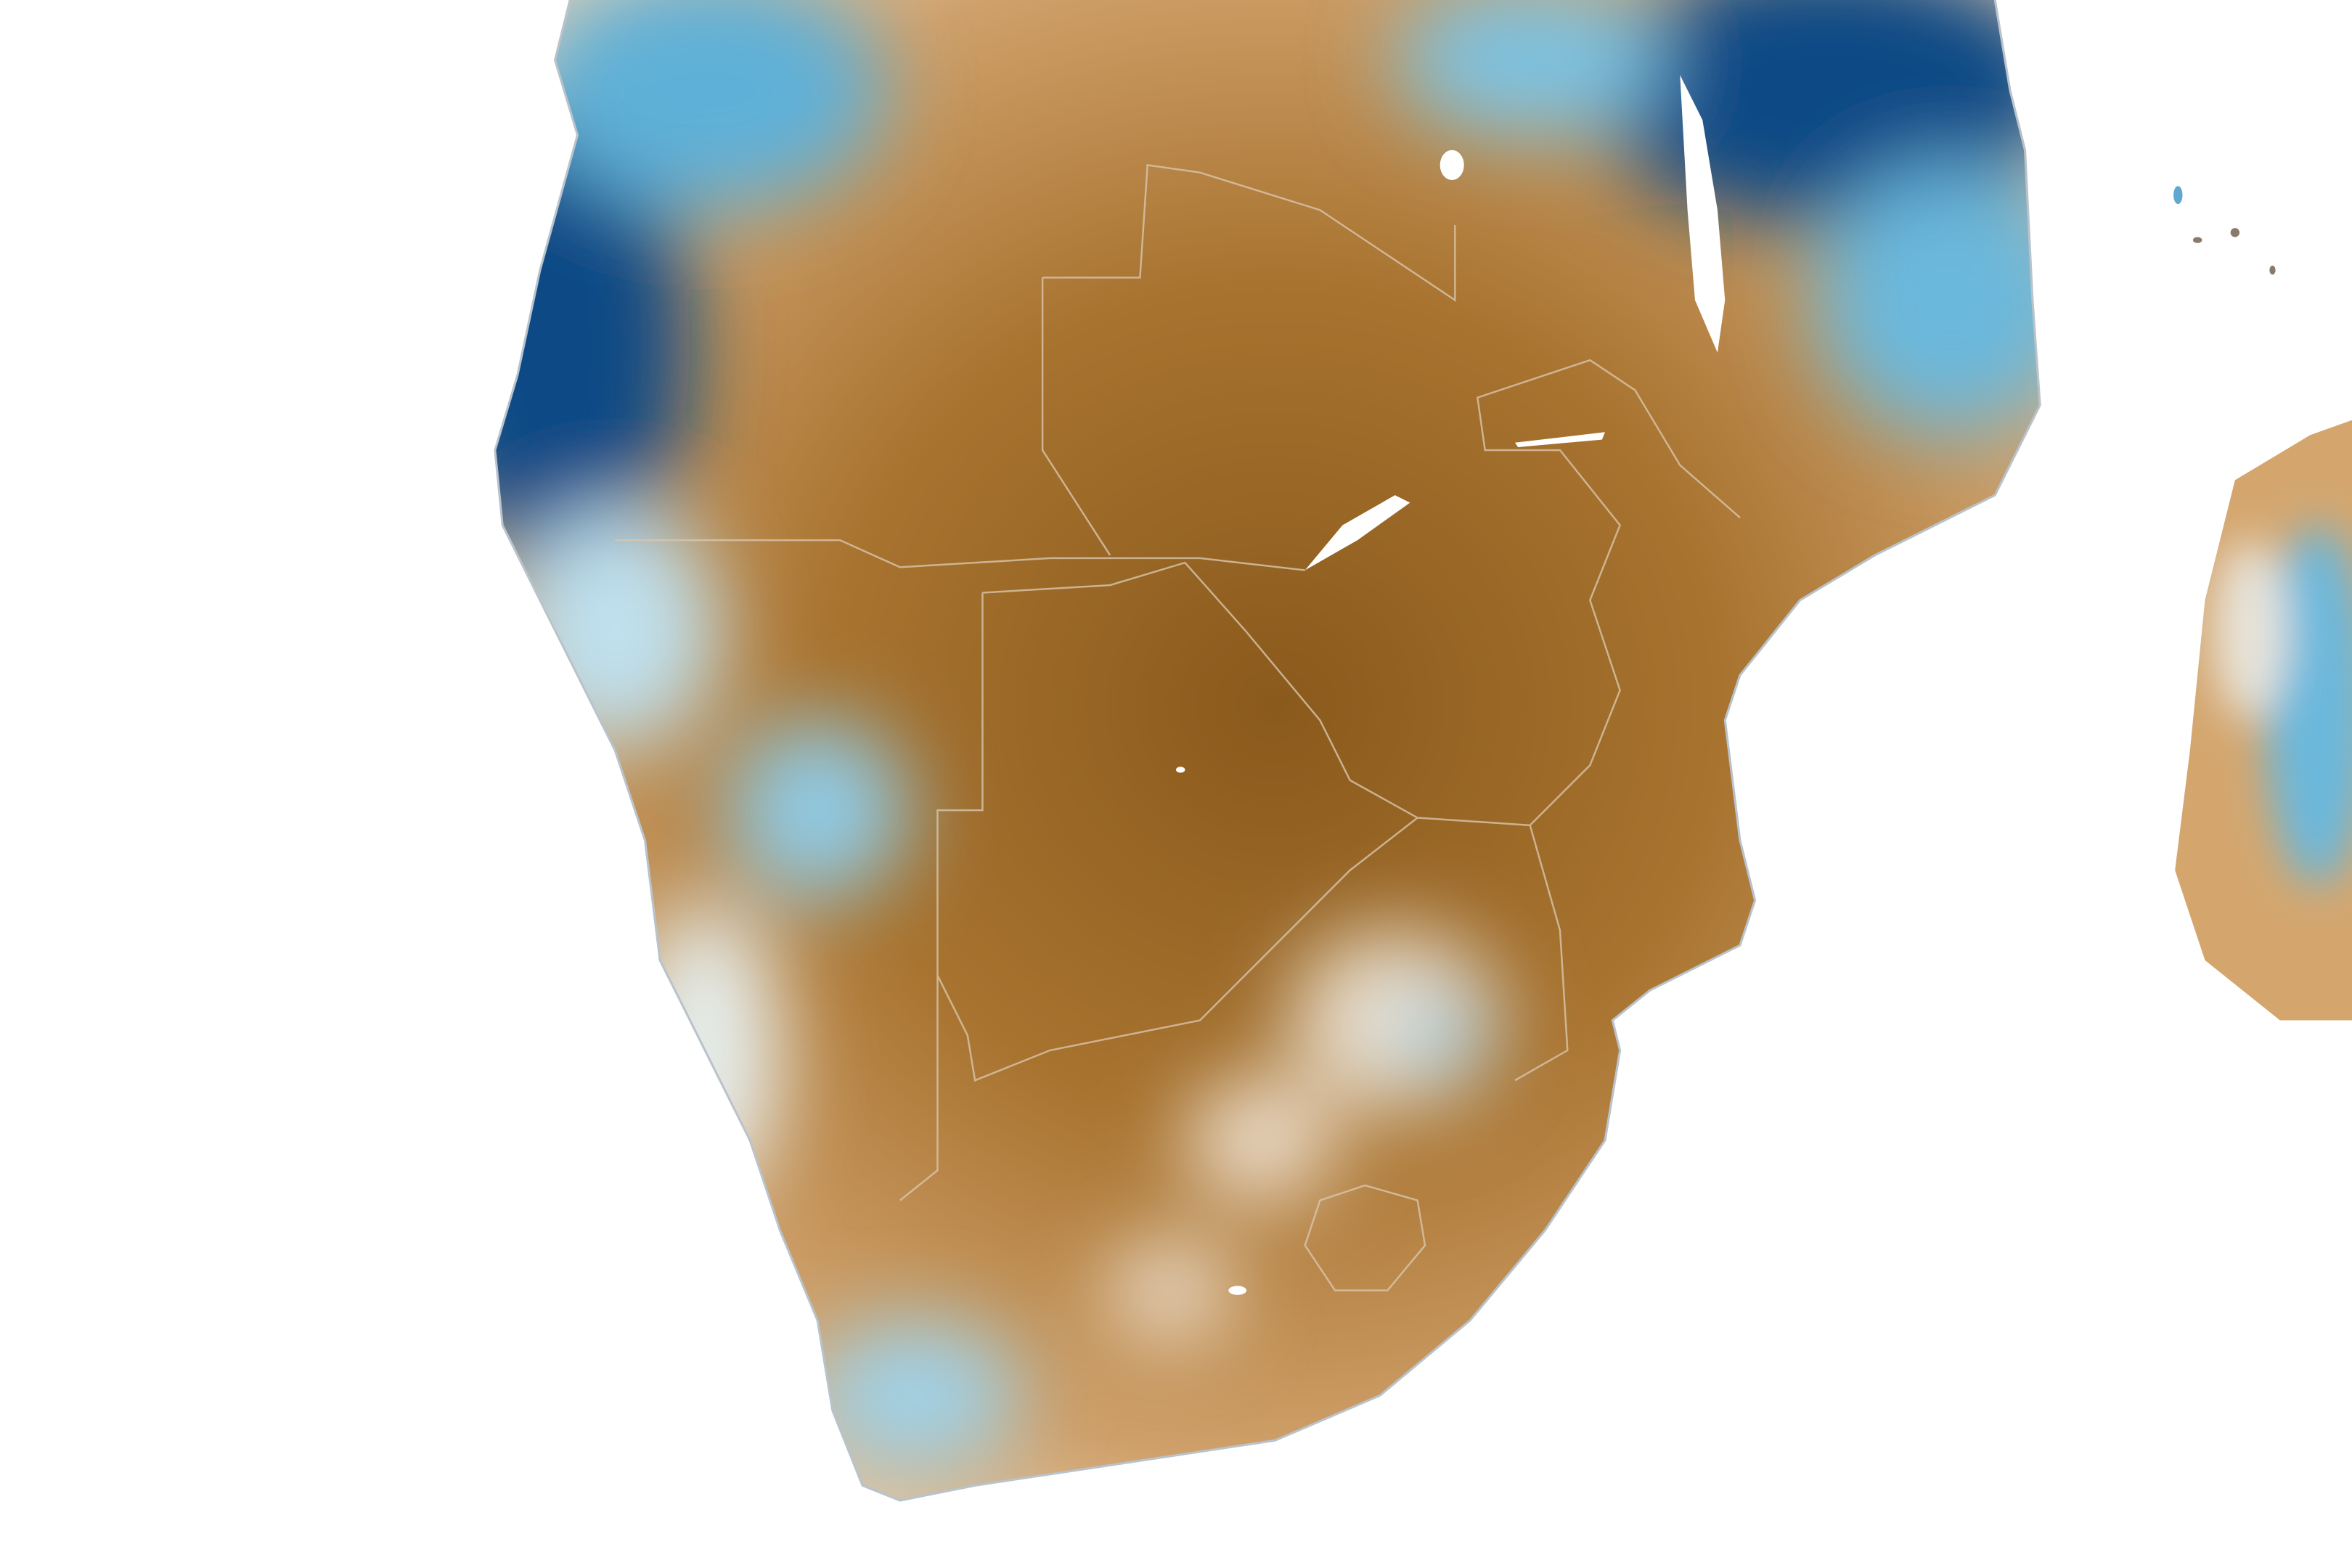 The width and height of the screenshot is (2352, 1568). I want to click on lake-kariba, so click(1357, 533).